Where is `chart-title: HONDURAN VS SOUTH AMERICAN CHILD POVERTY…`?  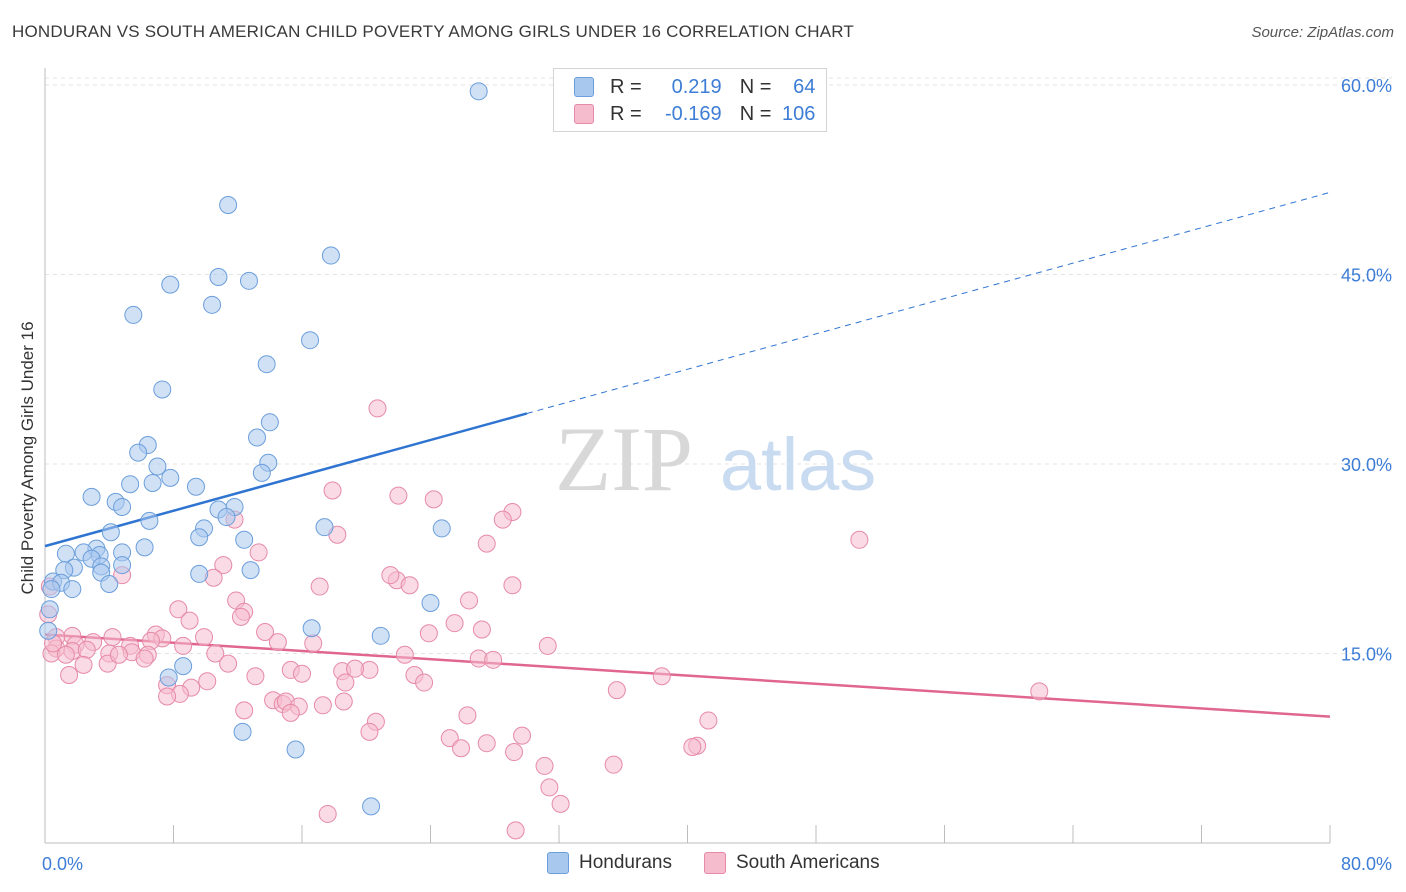 chart-title: HONDURAN VS SOUTH AMERICAN CHILD POVERTY… is located at coordinates (433, 31).